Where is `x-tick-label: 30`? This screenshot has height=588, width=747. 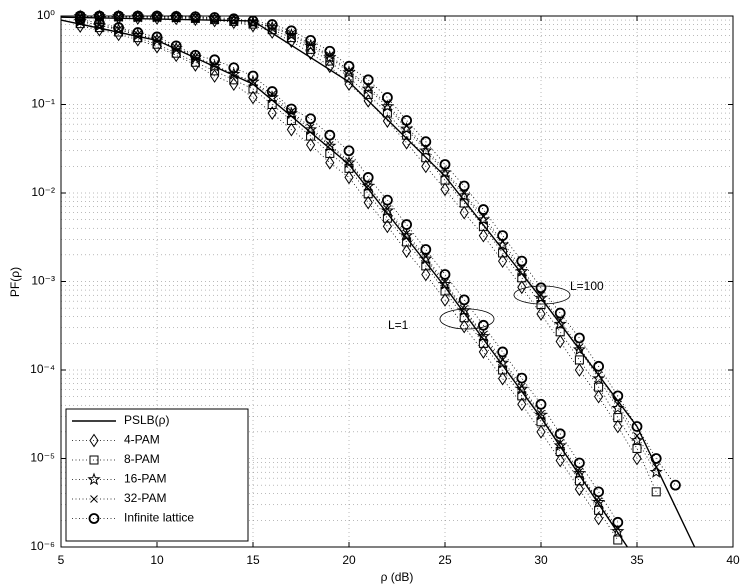 x-tick-label: 30 is located at coordinates (541, 560).